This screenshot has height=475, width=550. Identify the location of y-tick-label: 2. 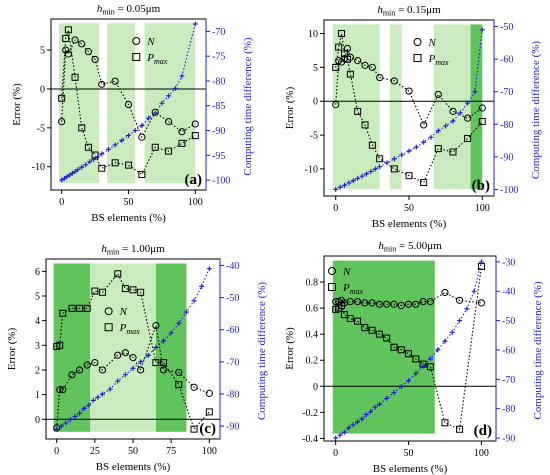
(37, 370).